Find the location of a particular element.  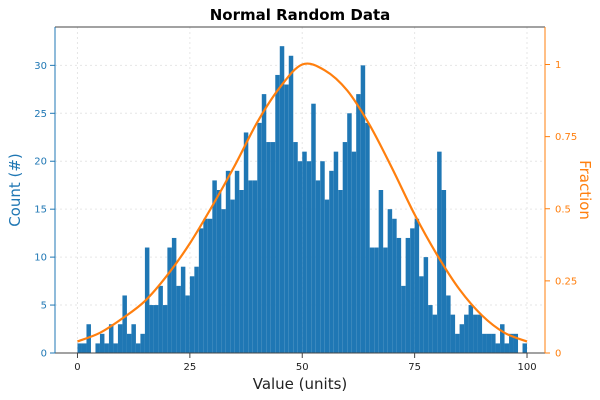

x-tick-label: 100 is located at coordinates (526, 367).